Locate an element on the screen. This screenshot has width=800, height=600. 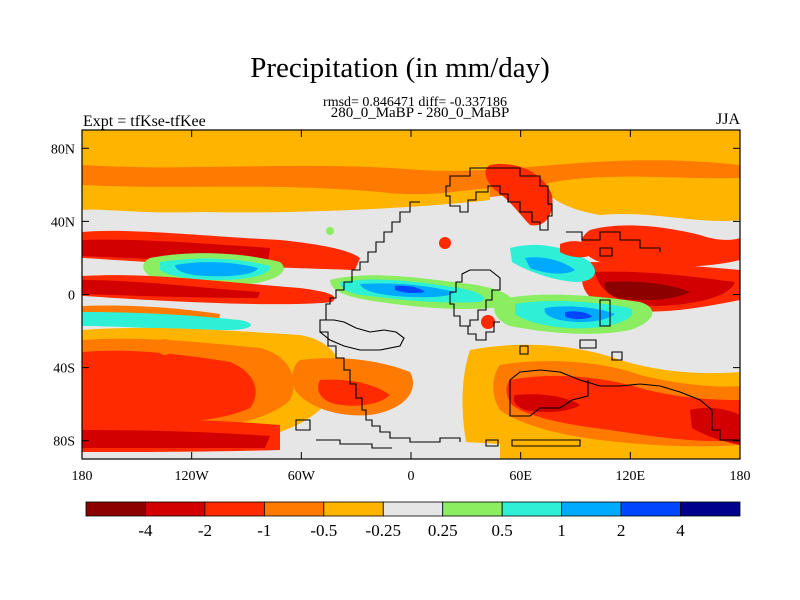
colorbar-label: 2 is located at coordinates (621, 530).